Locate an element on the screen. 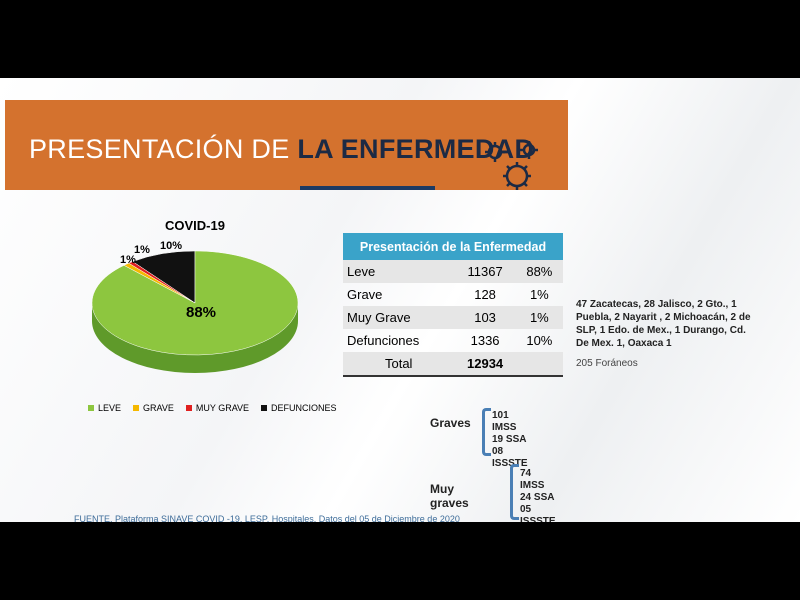 The width and height of the screenshot is (800, 600). pie-label-grave: 1% is located at coordinates (128, 260).